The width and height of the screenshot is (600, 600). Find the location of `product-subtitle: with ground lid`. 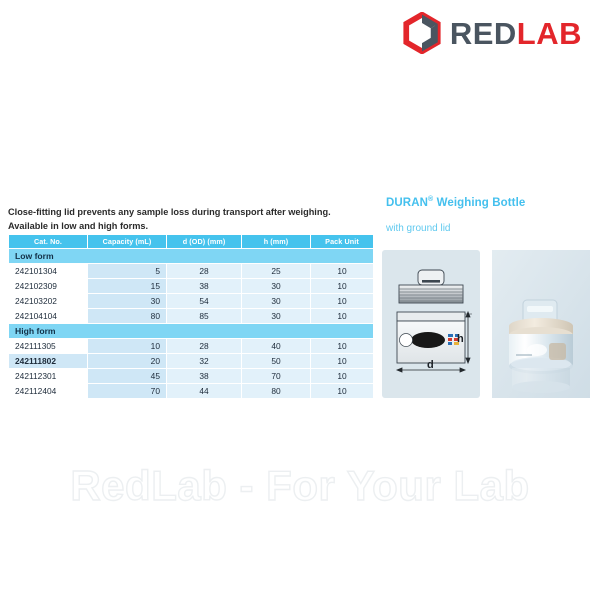

product-subtitle: with ground lid is located at coordinates (418, 228).